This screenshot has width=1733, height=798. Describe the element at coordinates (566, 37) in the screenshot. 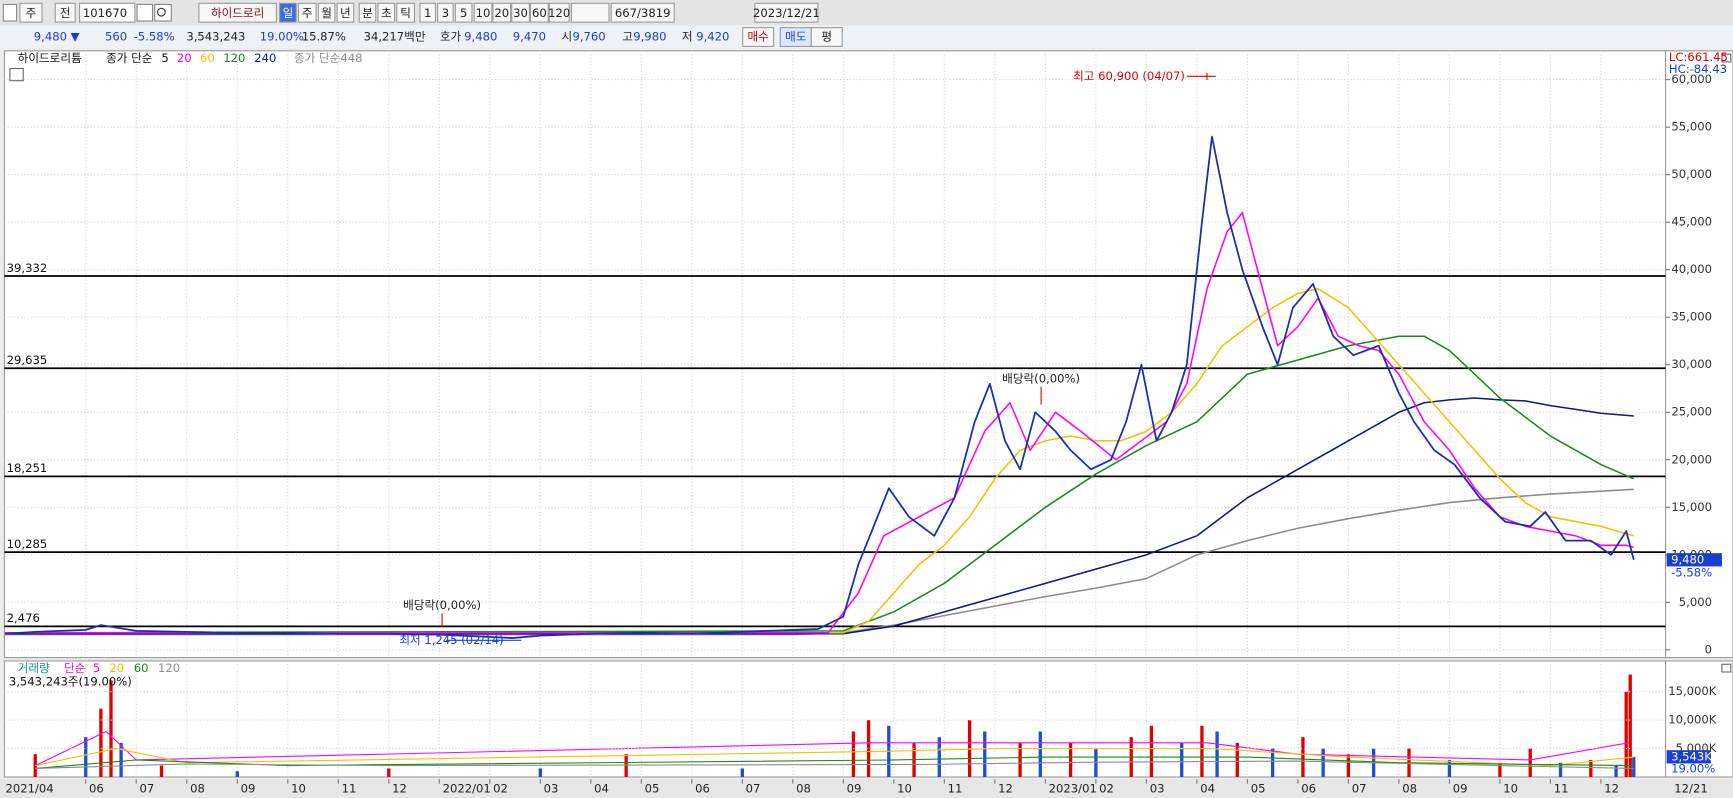

I see `info-value: 시` at that location.